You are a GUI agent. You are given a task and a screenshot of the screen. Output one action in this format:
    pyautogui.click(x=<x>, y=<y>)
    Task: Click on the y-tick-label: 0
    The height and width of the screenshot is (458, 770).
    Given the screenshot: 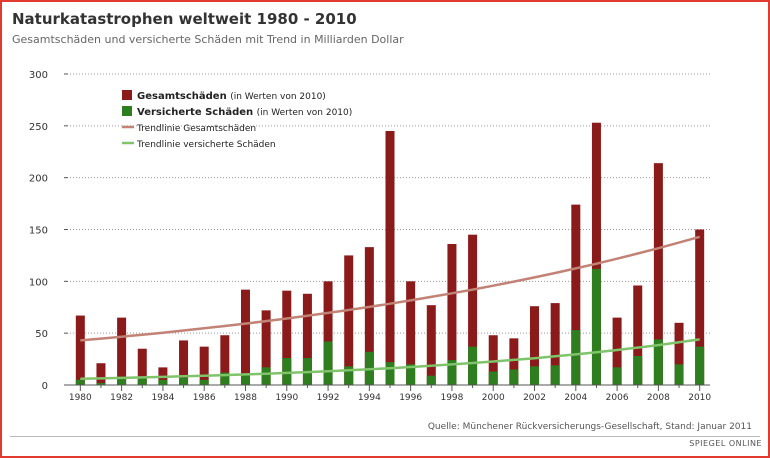 What is the action you would take?
    pyautogui.click(x=45, y=386)
    